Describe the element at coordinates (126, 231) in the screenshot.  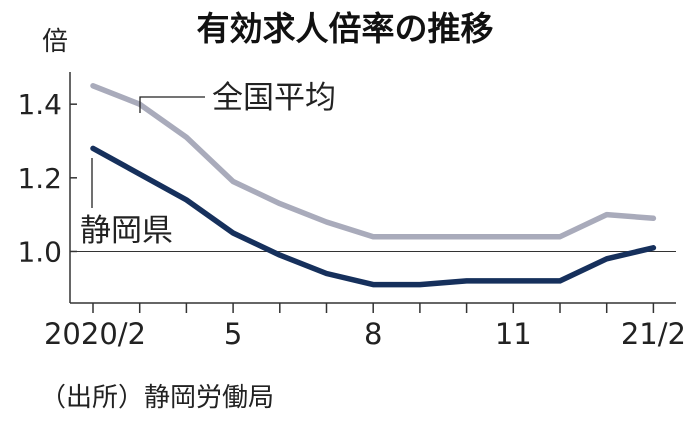
I see `label-shizuoka: 静岡県` at that location.